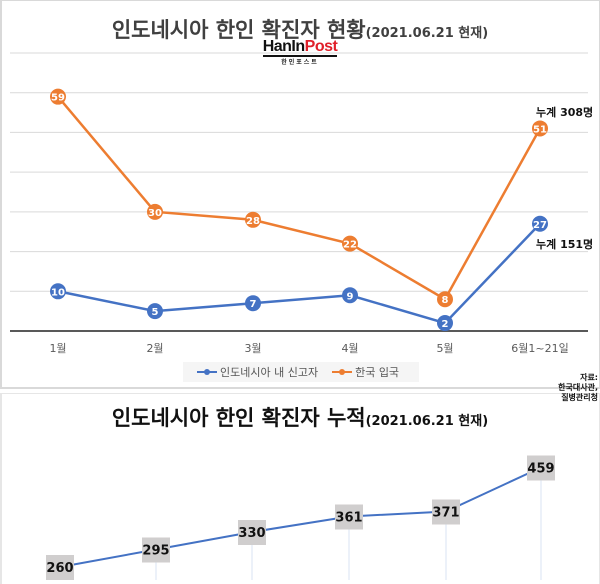 Image resolution: width=600 pixels, height=584 pixels. I want to click on chart-title-monthly: 인도네시아 한인 확진자 현황(2021.06.21 현재), so click(300, 30).